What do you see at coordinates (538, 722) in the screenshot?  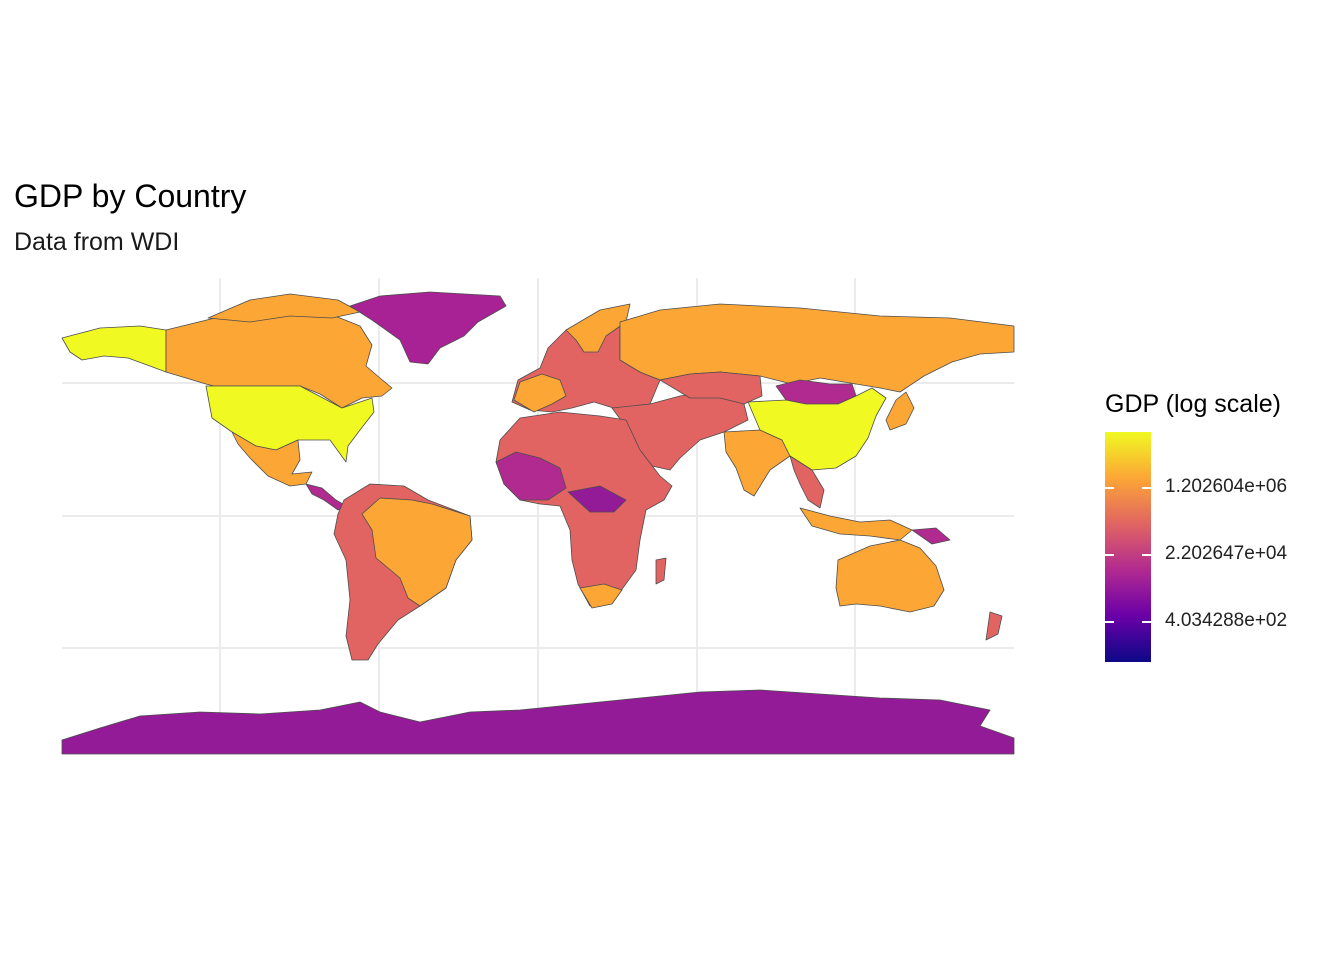 I see `region-antarctica` at bounding box center [538, 722].